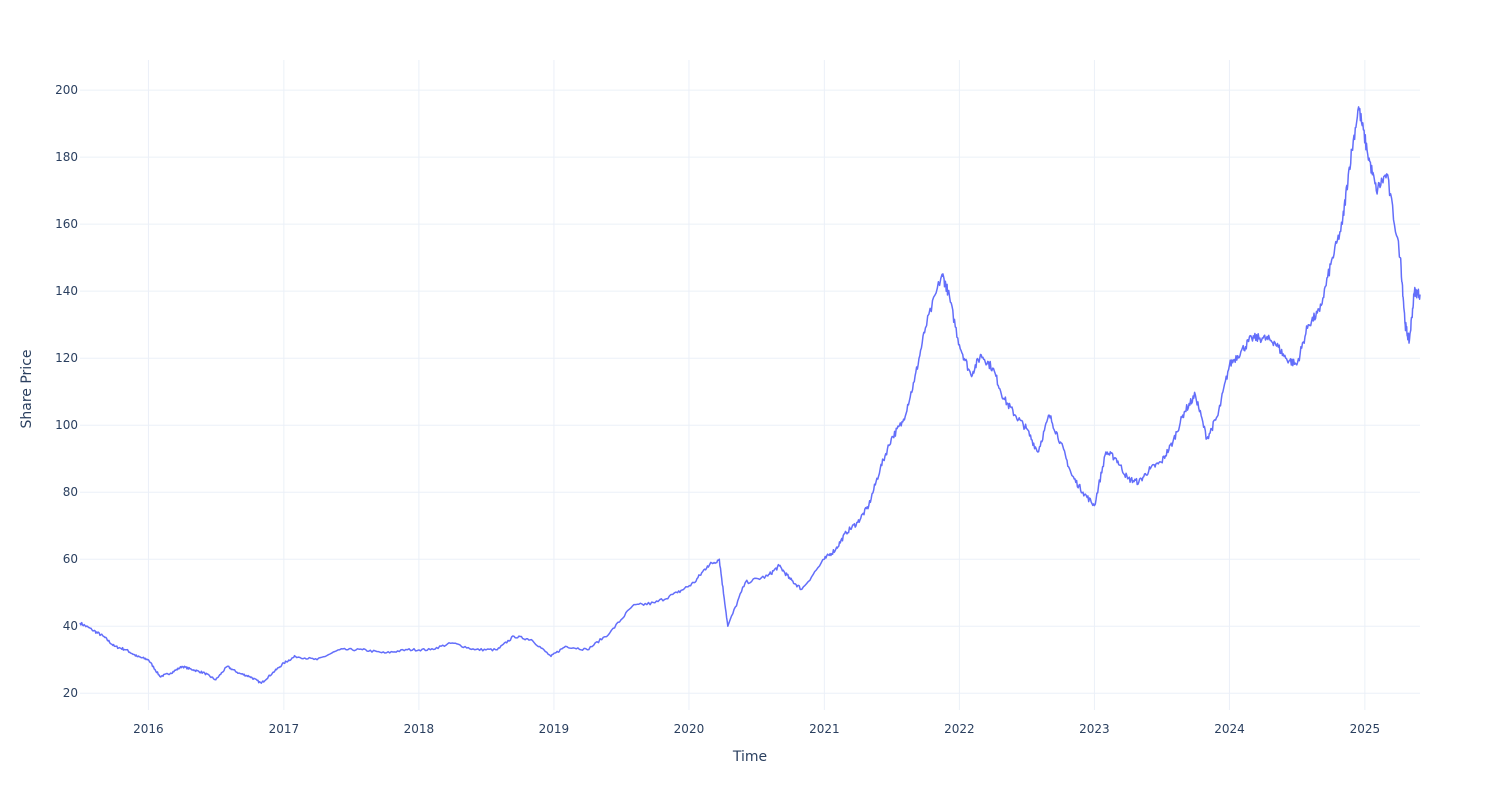 The image size is (1500, 804). I want to click on x-tick-label: 2023, so click(1094, 729).